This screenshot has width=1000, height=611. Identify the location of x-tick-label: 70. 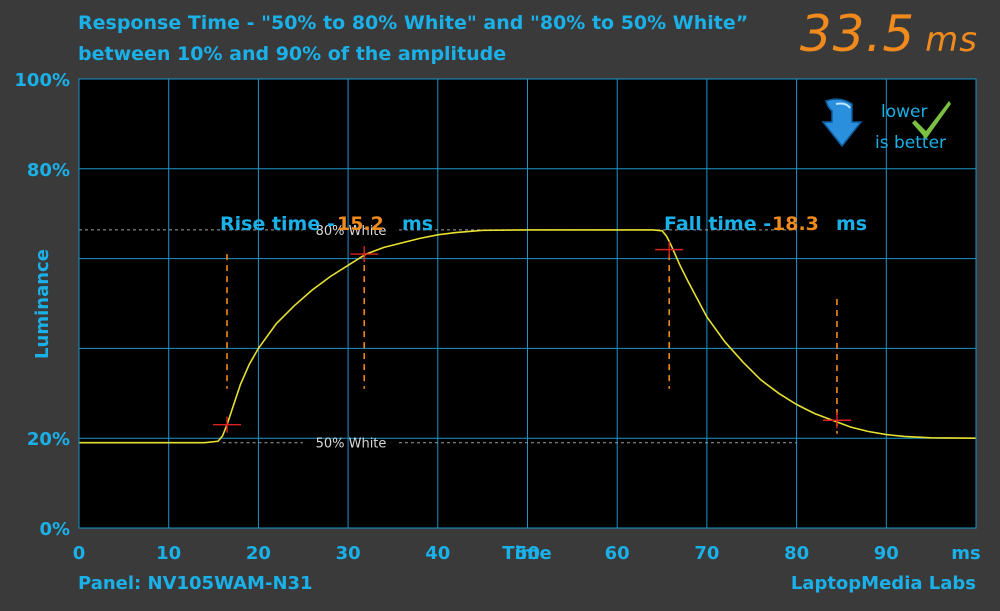
(706, 553).